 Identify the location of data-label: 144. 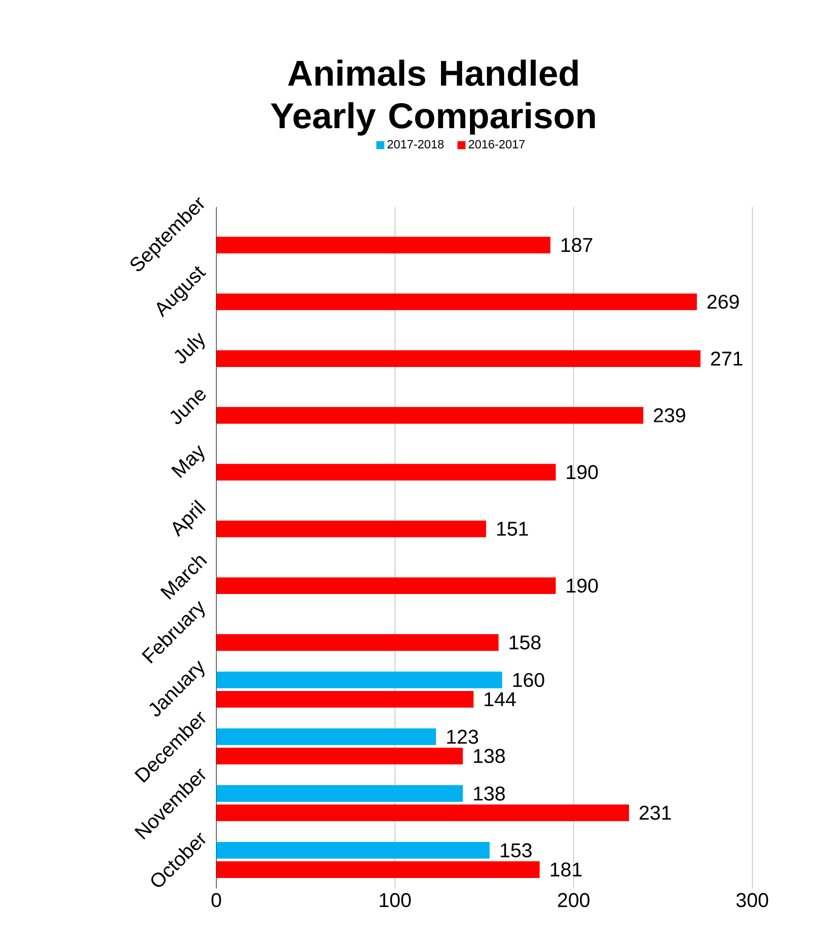
(500, 699).